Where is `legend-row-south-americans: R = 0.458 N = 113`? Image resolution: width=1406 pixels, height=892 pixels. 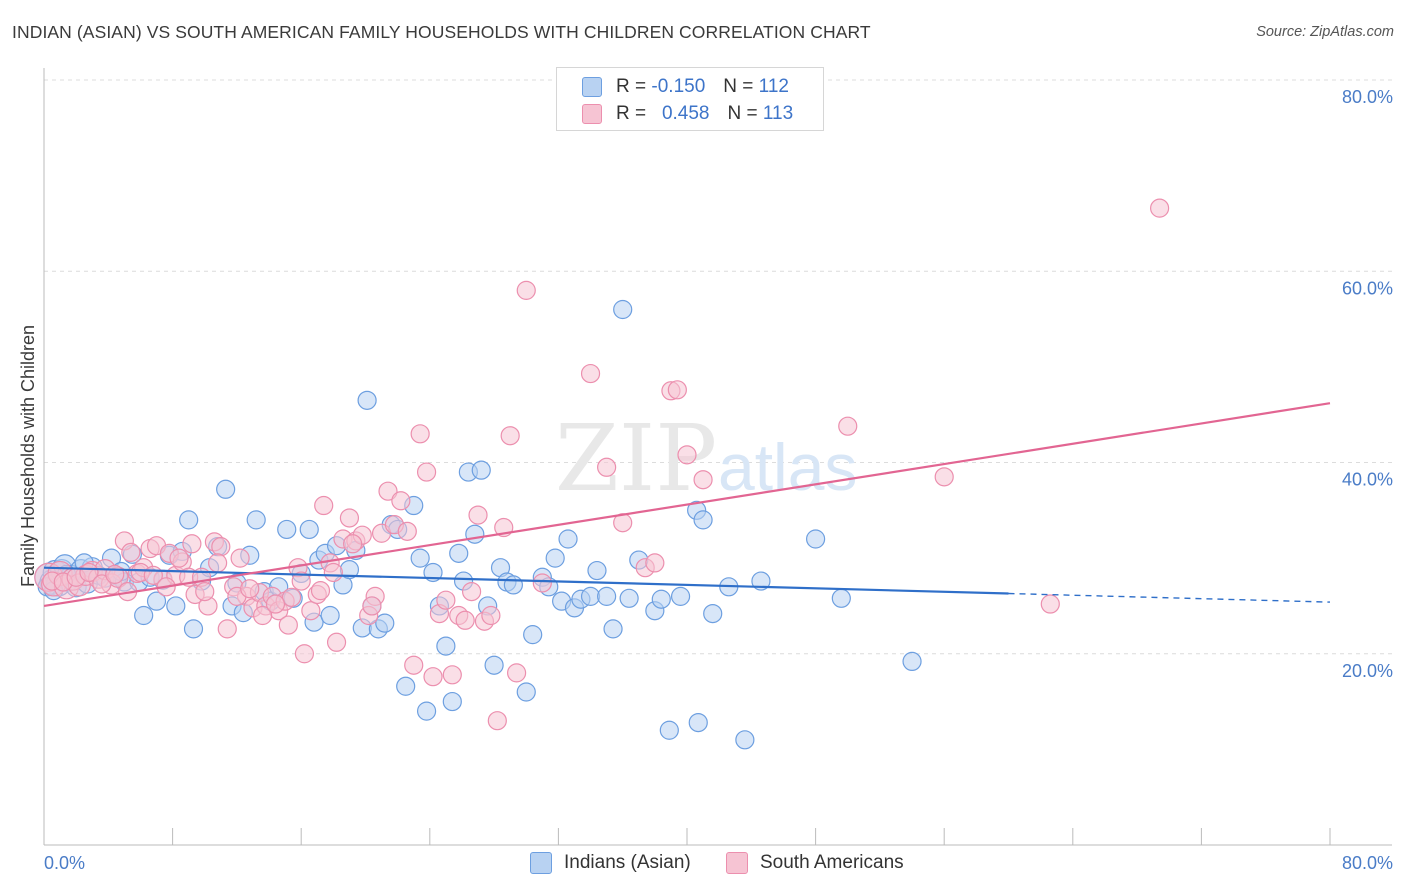 legend-row-south-americans: R = 0.458 N = 113 is located at coordinates (675, 114).